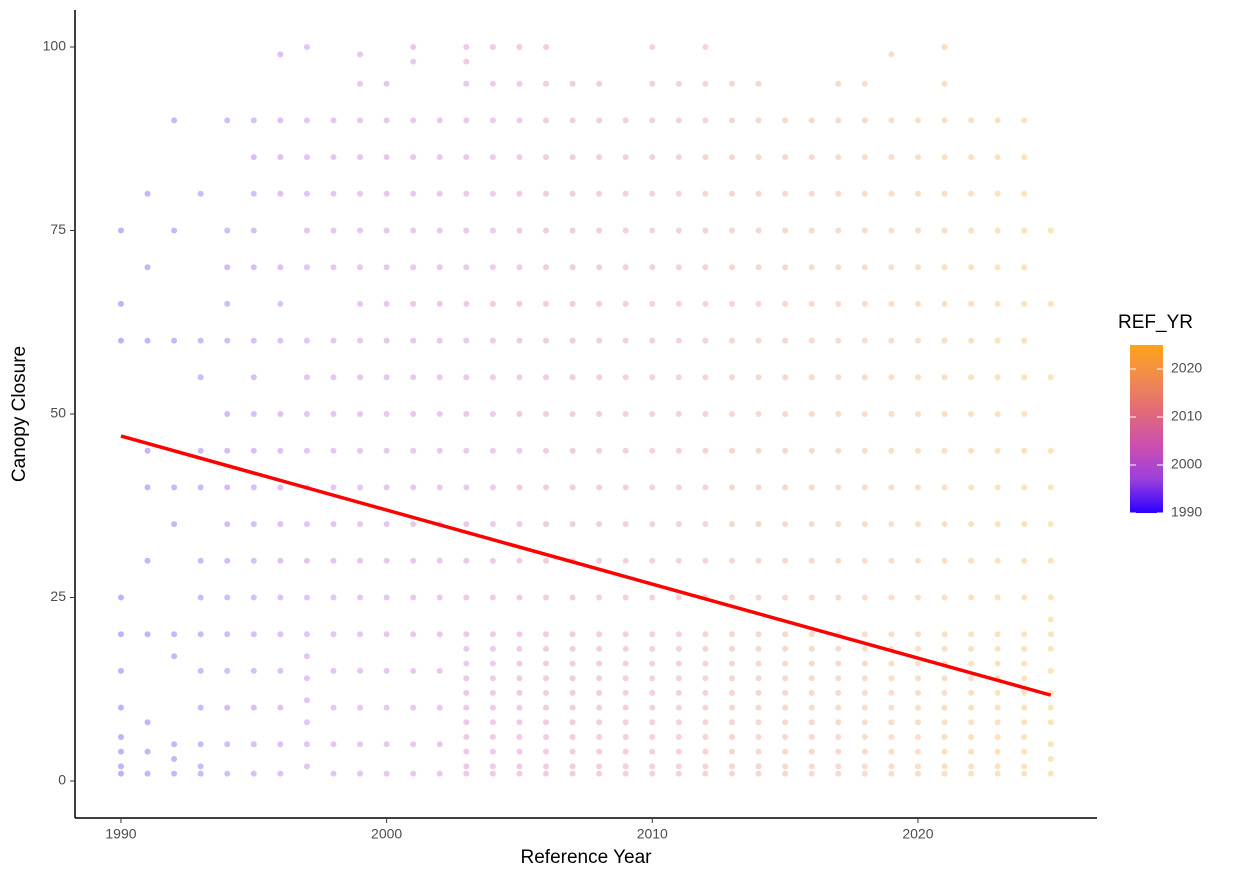 This screenshot has width=1237, height=885. I want to click on x-tick-label: 2020, so click(917, 834).